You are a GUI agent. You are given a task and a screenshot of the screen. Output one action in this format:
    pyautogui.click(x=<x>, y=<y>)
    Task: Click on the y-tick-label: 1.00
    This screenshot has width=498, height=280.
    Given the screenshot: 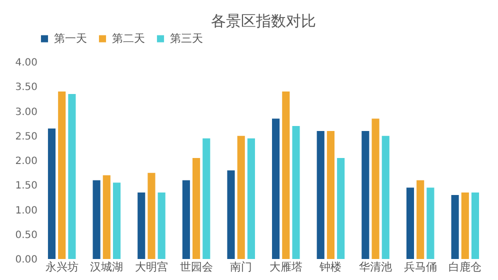 What is the action you would take?
    pyautogui.click(x=26, y=210)
    